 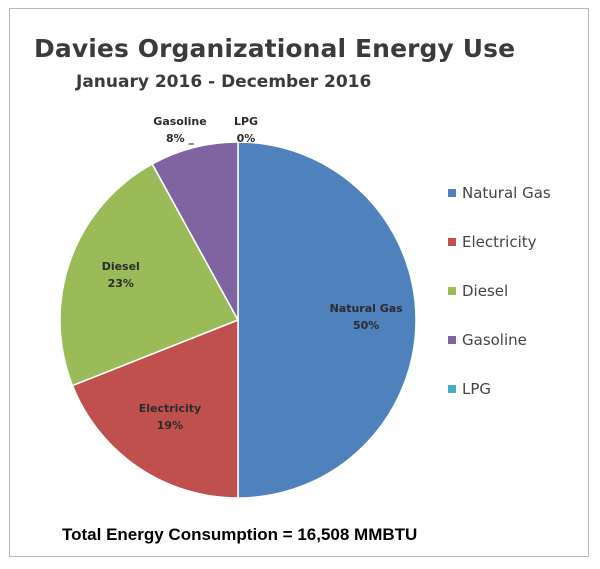 I want to click on legend-item-natural-gas: Natural Gas, so click(x=499, y=193).